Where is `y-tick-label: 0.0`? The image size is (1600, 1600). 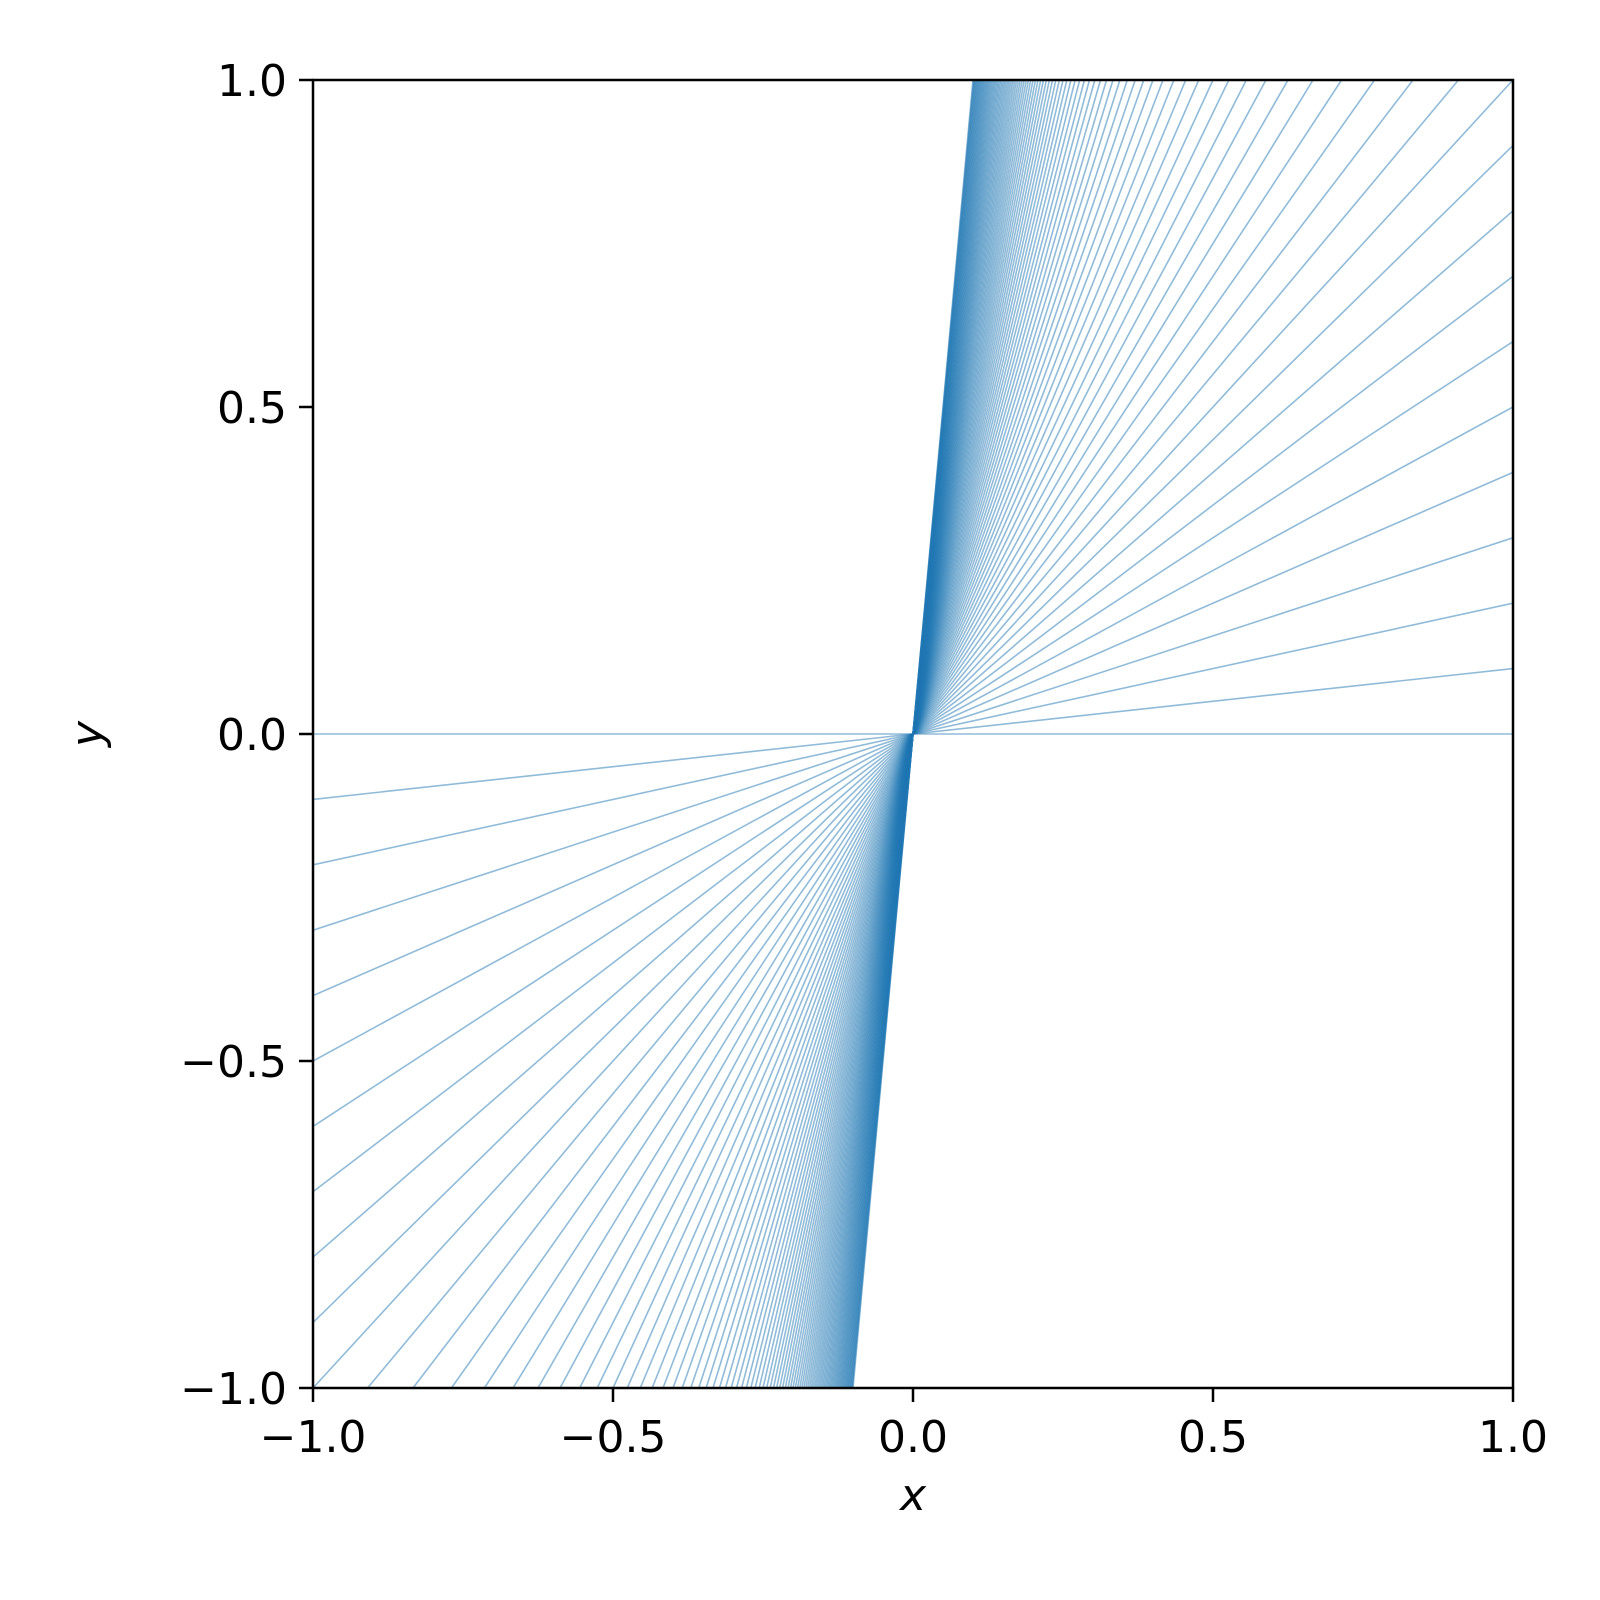 y-tick-label: 0.0 is located at coordinates (252, 735).